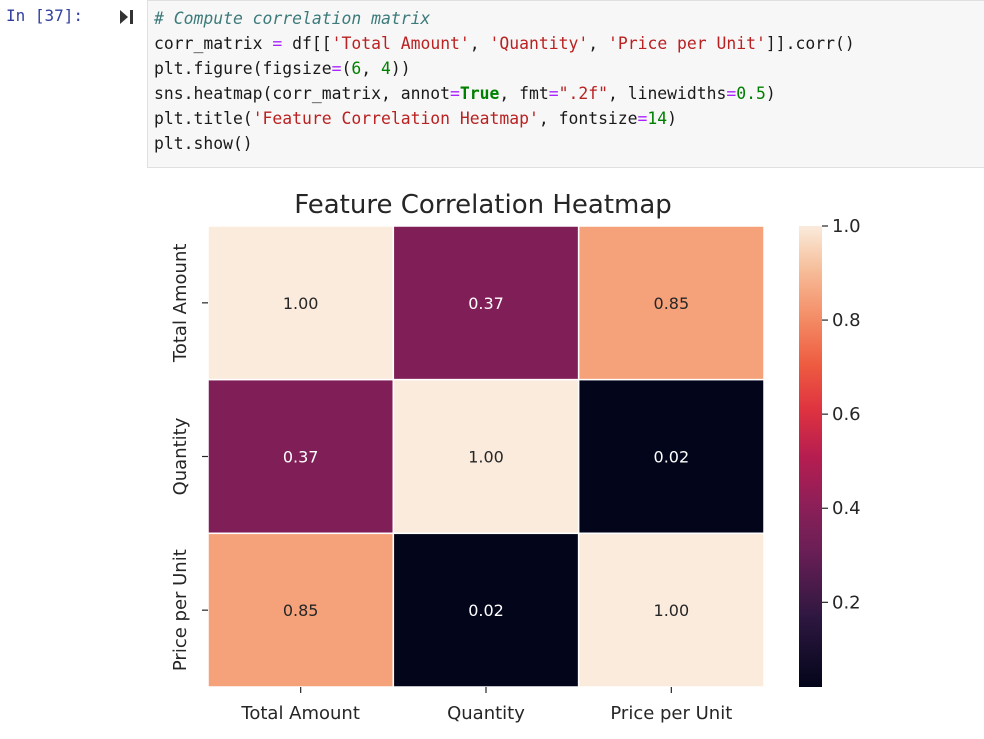 Image resolution: width=984 pixels, height=739 pixels. I want to click on code-token: )), so click(400, 68).